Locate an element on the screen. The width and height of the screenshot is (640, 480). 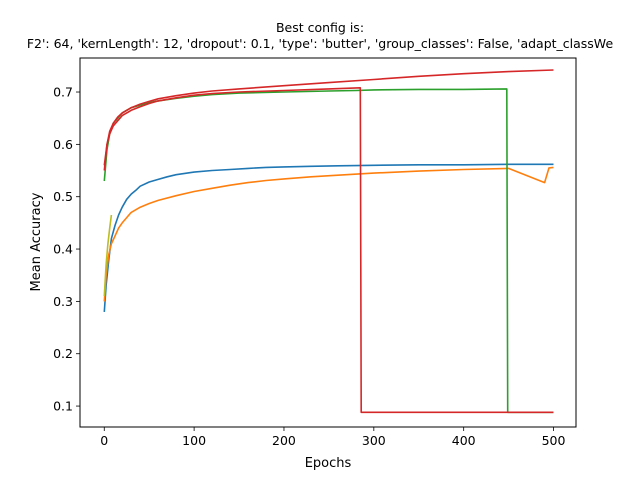
y-axis: 0.1 0.2 0.3 0.4 0.5 0.6 0.7 is located at coordinates (66, 249).